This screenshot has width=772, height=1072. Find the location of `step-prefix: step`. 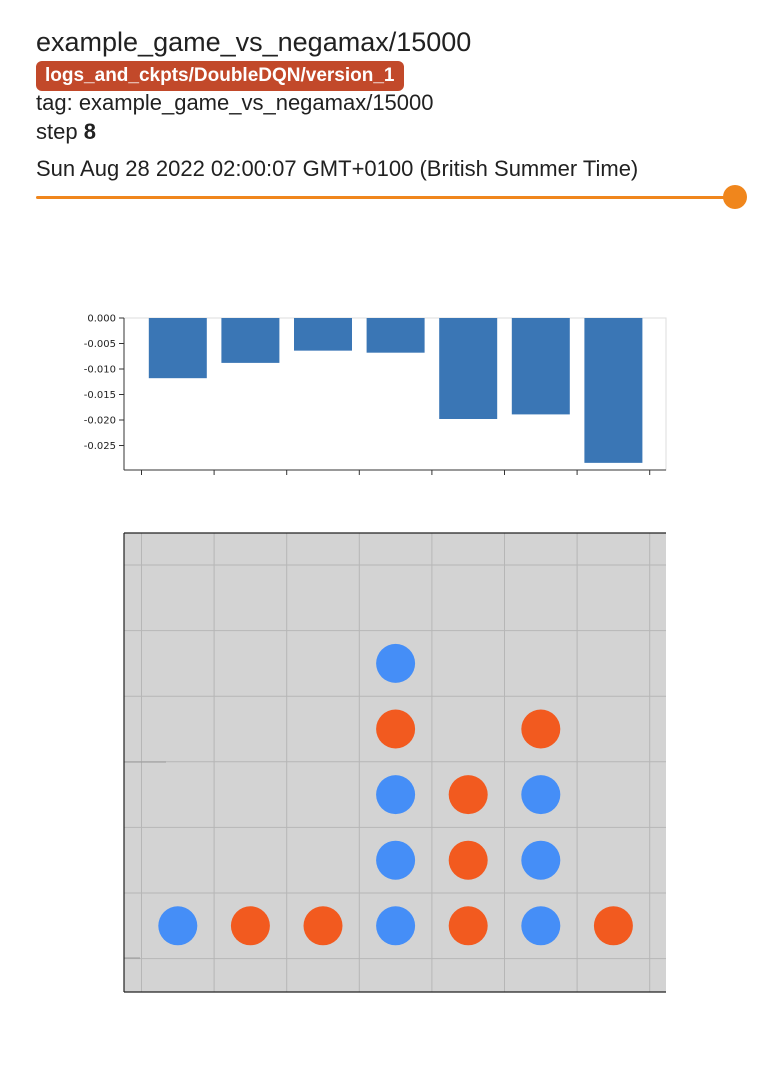

step-prefix: step is located at coordinates (60, 131).